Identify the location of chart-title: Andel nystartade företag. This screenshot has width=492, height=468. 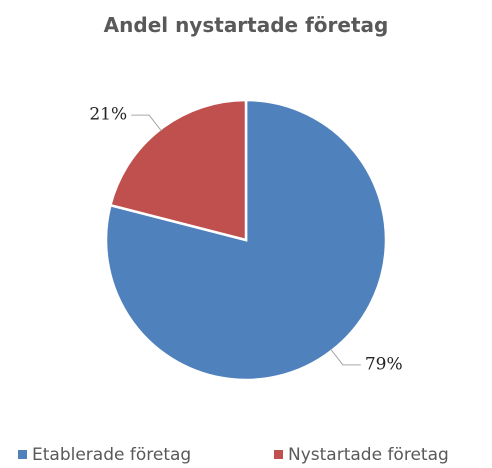
(246, 25).